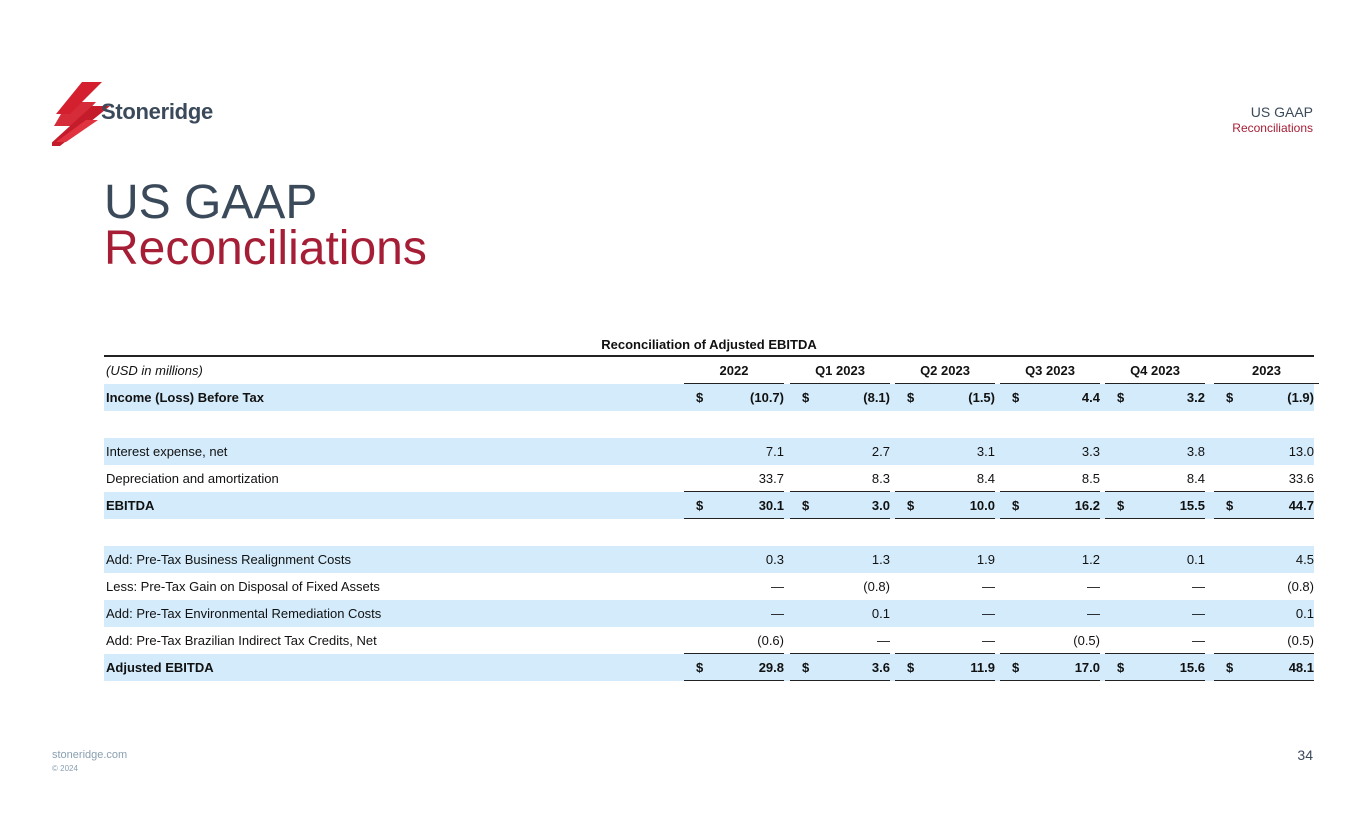  I want to click on table-cell: 8.4, so click(945, 478).